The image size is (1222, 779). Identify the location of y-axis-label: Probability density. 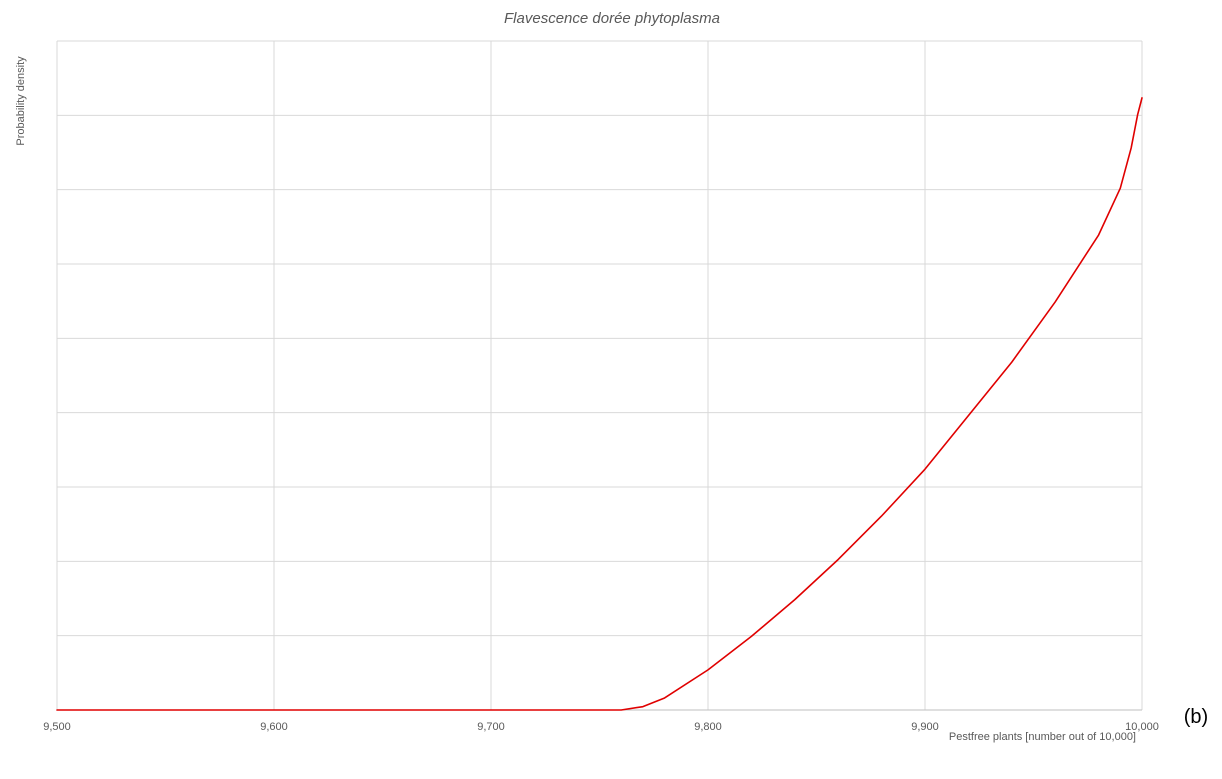
(21, 101).